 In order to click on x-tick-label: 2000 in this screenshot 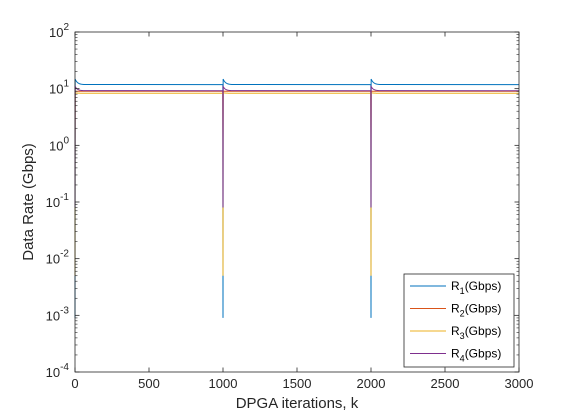, I will do `click(371, 383)`.